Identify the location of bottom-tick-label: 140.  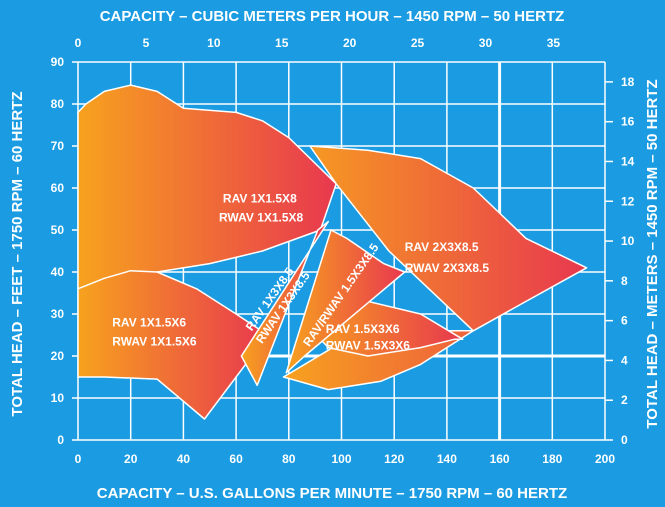
(447, 459).